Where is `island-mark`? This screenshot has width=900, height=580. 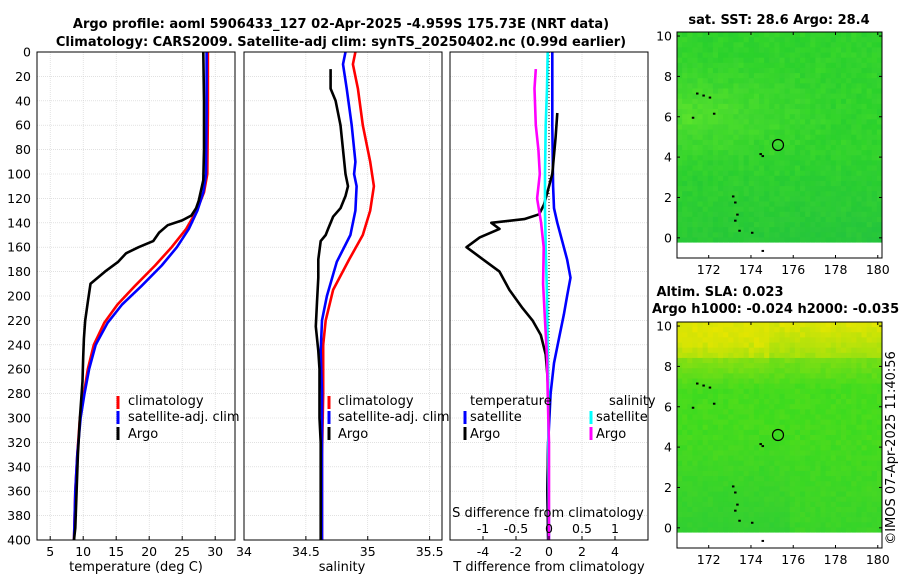 island-mark is located at coordinates (760, 444).